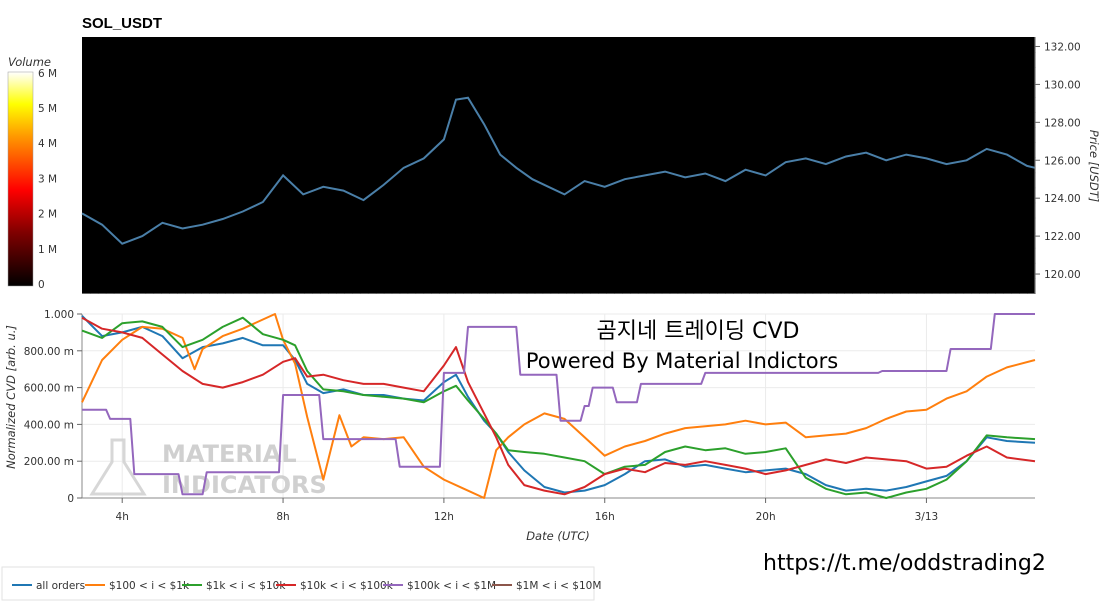 The height and width of the screenshot is (602, 1107). What do you see at coordinates (229, 454) in the screenshot?
I see `watermark-line-1: MATERIAL` at bounding box center [229, 454].